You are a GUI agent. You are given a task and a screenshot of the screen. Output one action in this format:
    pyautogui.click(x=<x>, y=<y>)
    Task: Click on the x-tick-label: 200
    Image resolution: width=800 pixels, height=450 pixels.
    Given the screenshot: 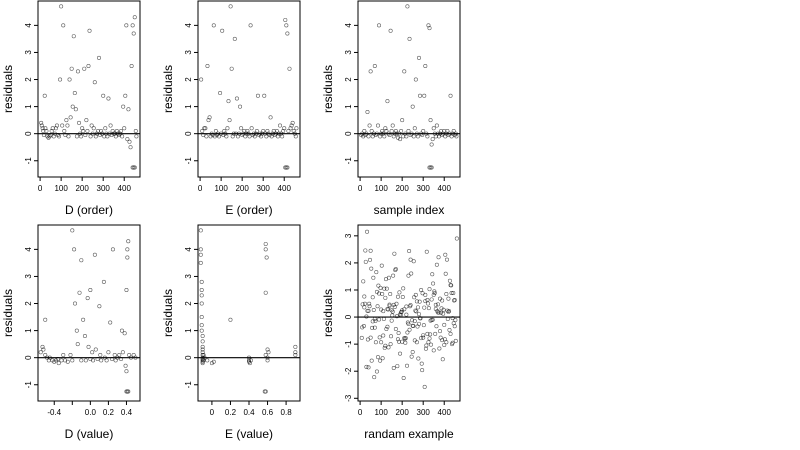 What is the action you would take?
    pyautogui.click(x=82, y=188)
    